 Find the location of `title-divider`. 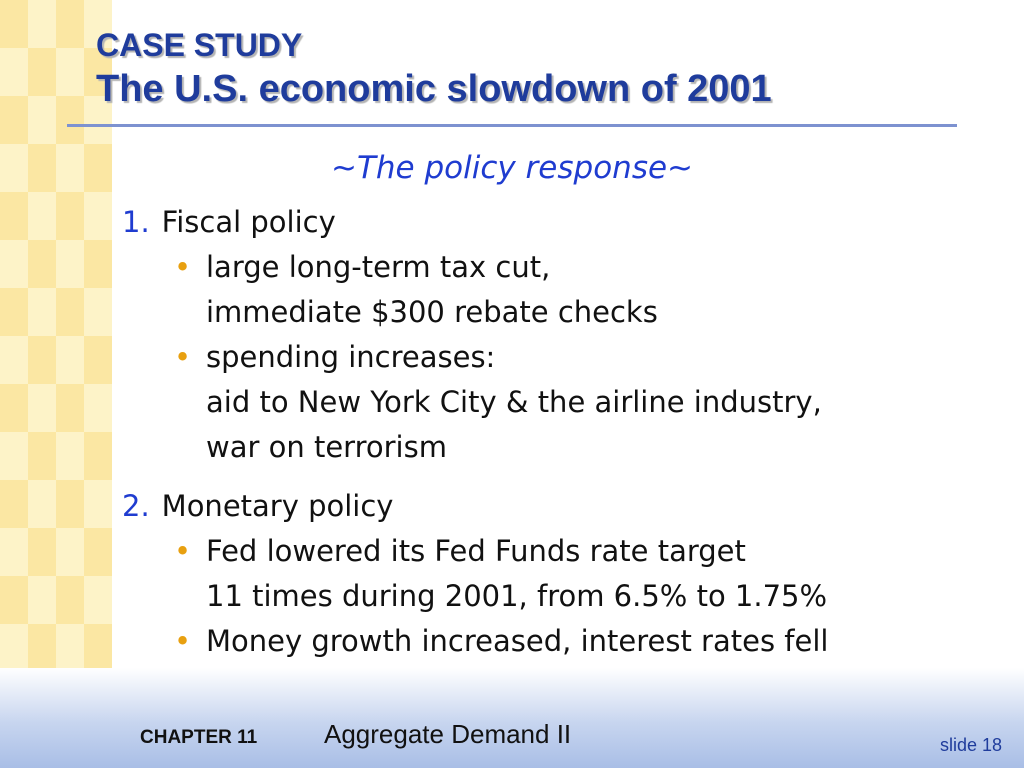

title-divider is located at coordinates (512, 125).